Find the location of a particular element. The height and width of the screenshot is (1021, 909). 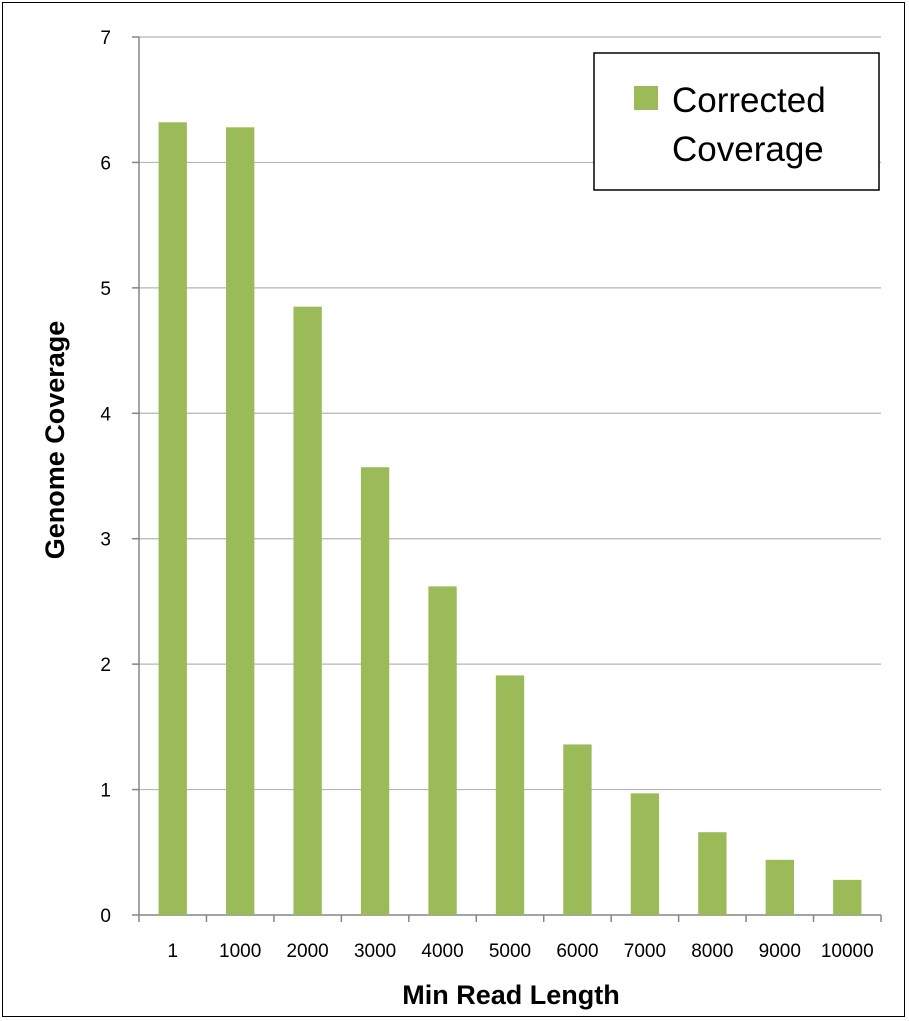

x-tick-label: 5000 is located at coordinates (510, 951).